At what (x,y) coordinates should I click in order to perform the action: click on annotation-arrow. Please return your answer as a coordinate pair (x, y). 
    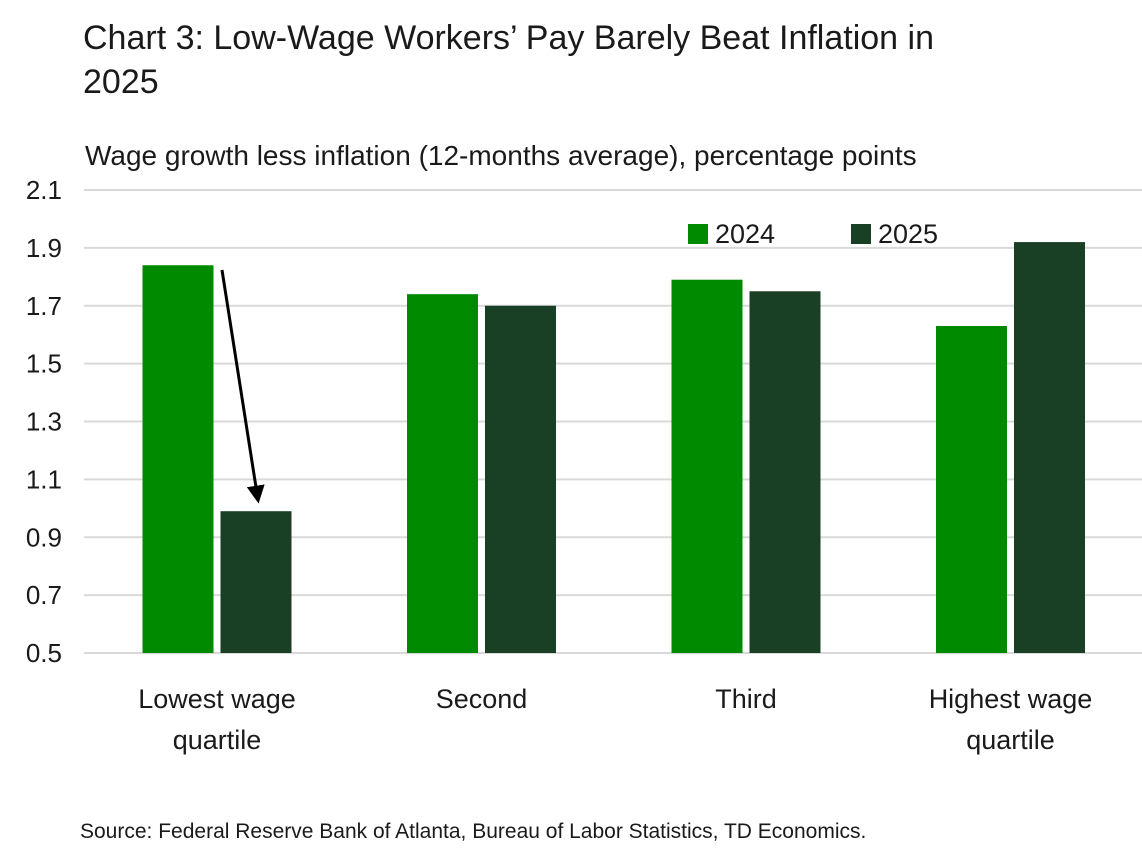
    Looking at the image, I should click on (242, 386).